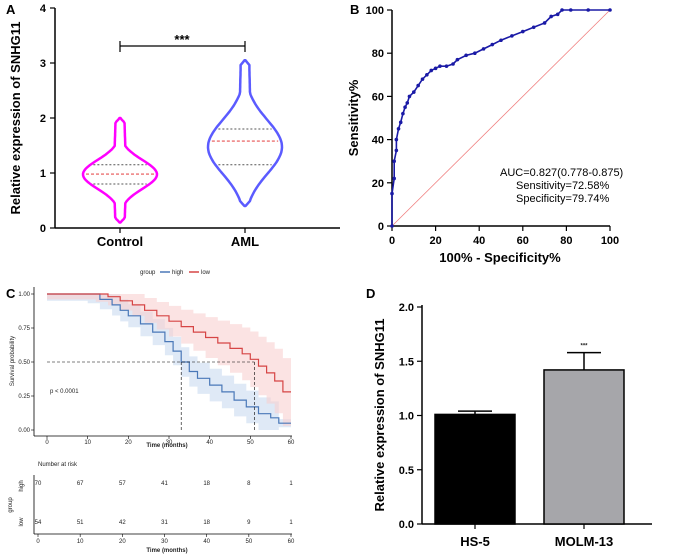  Describe the element at coordinates (122, 523) in the screenshot. I see `c-risk-value-low: 42` at that location.